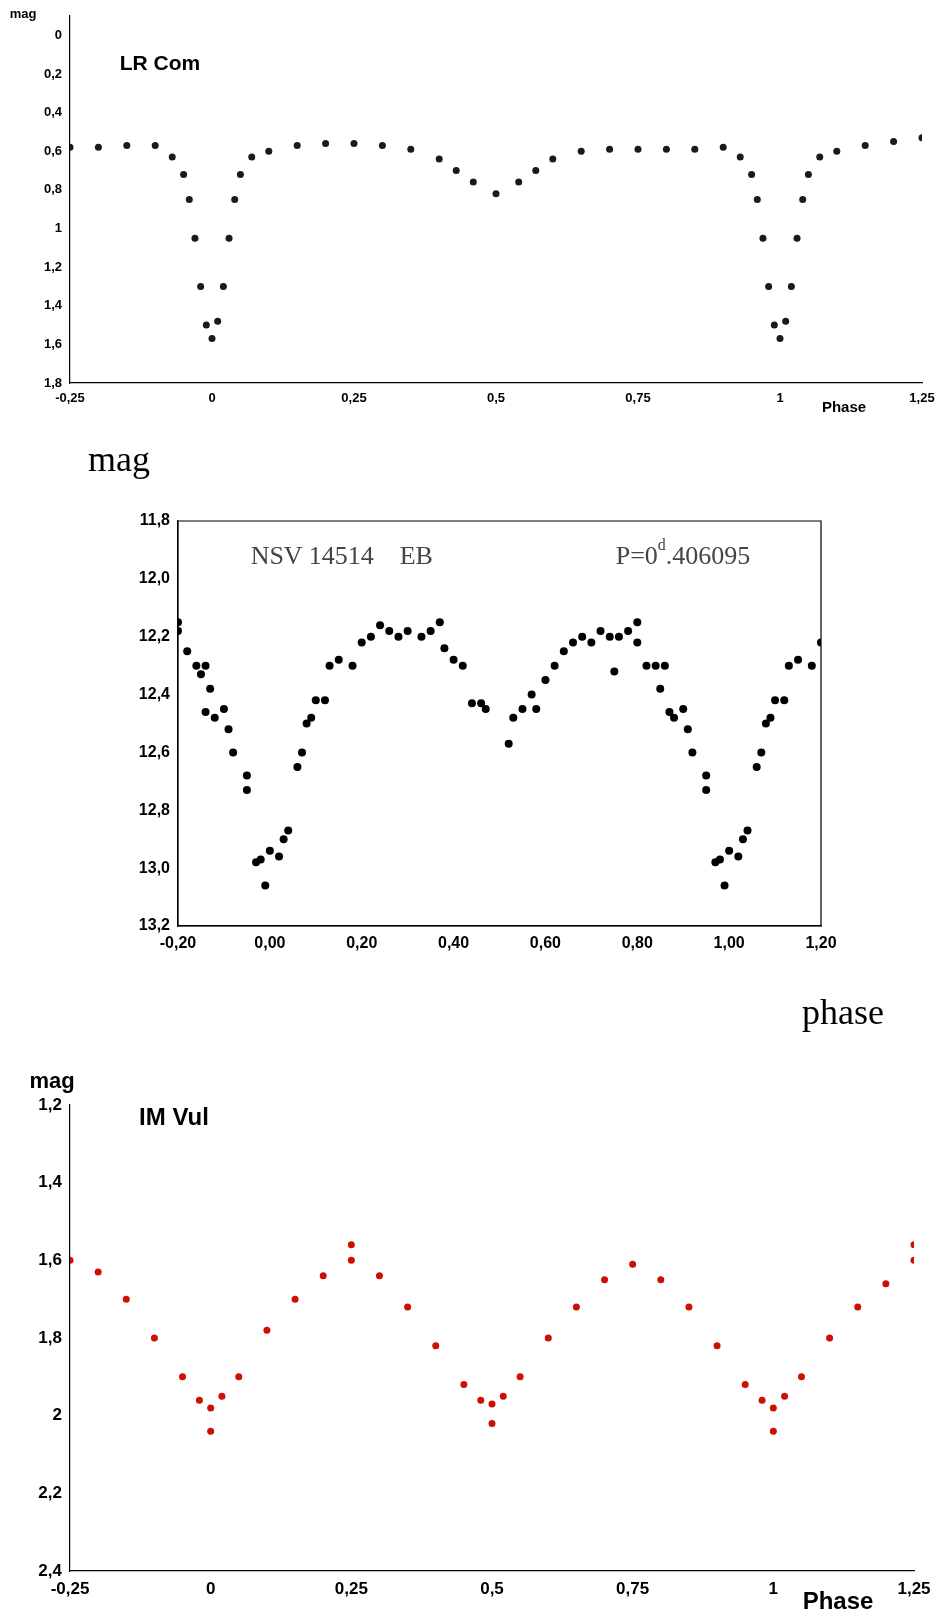  What do you see at coordinates (773, 1588) in the screenshot?
I see `x-tick-label: 1` at bounding box center [773, 1588].